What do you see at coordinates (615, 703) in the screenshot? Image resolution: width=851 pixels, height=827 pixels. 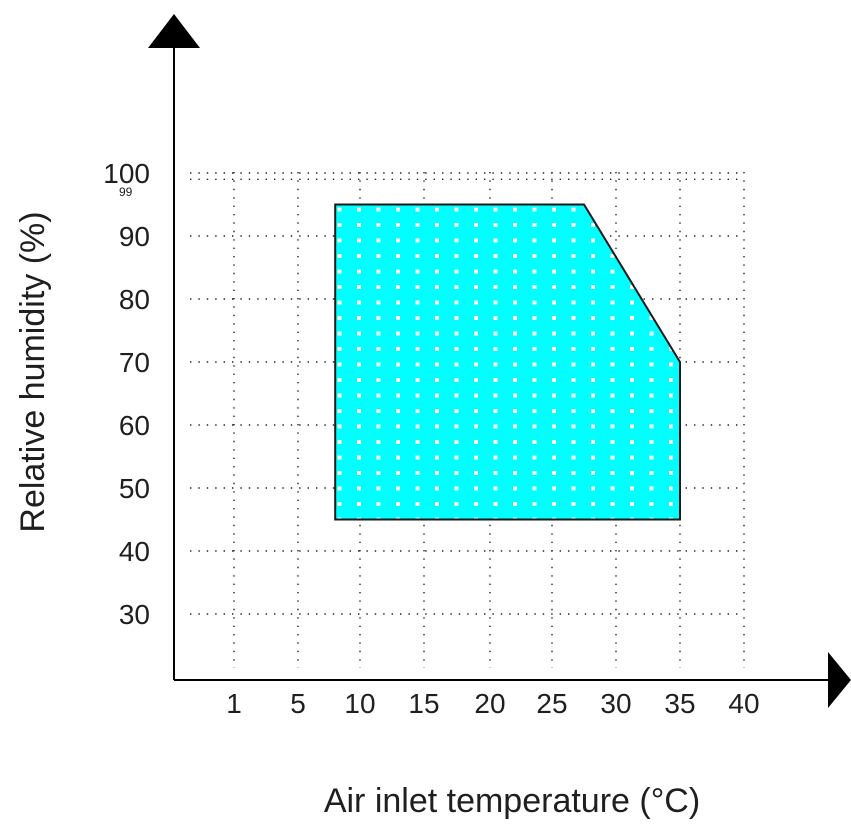 I see `x-tick-label-30: 30` at bounding box center [615, 703].